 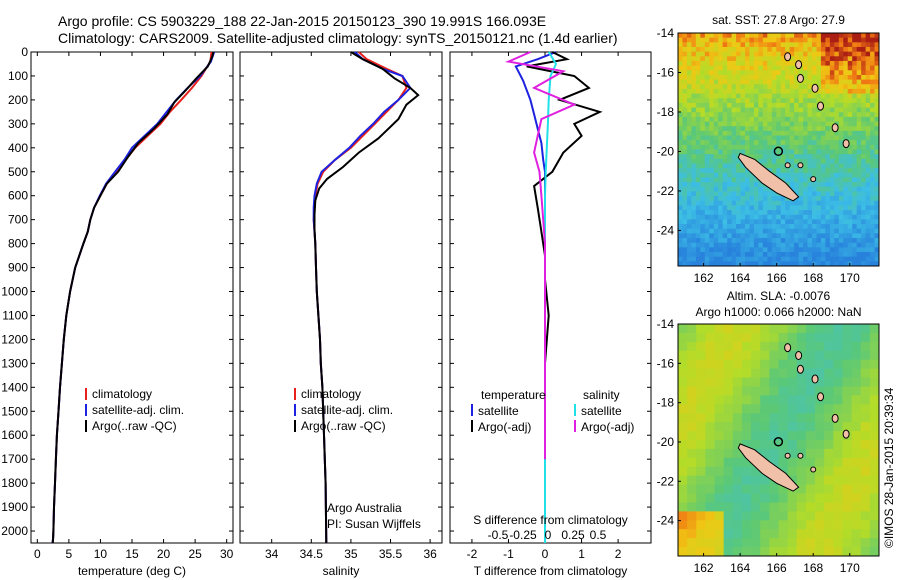 I want to click on y-tick-label: 1800, so click(x=14, y=483).